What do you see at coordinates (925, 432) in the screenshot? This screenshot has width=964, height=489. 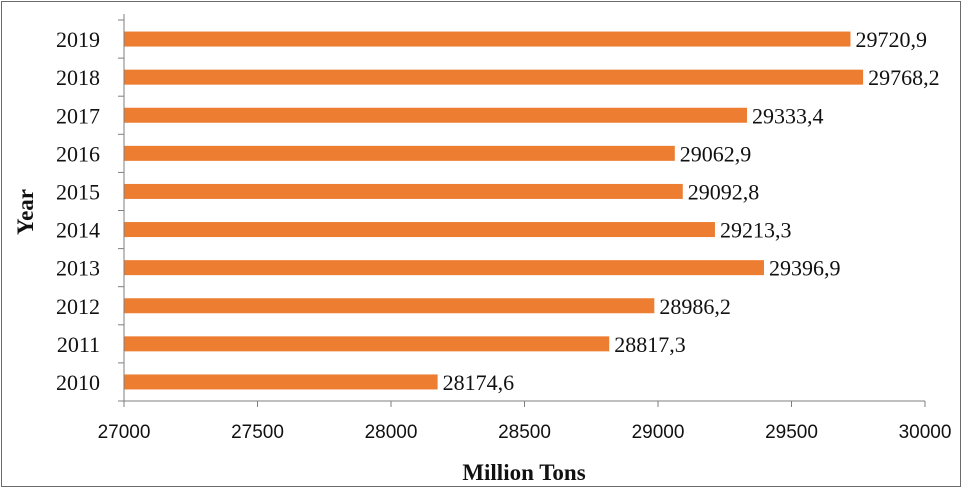 I see `x-tick-label-30000: 30000` at bounding box center [925, 432].